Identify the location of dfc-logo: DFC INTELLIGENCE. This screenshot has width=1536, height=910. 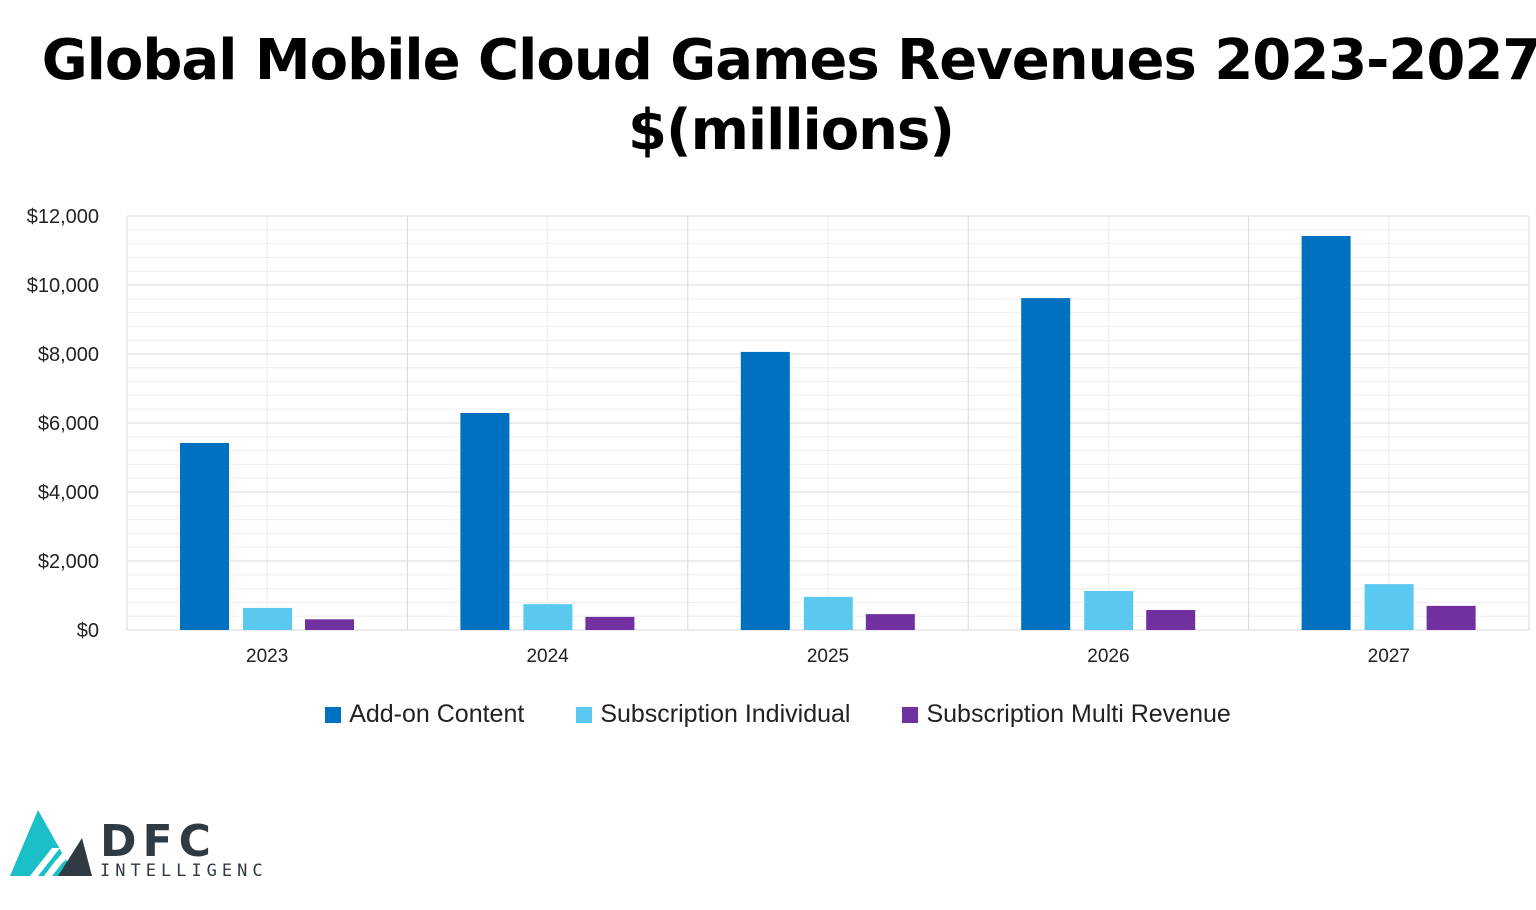
(139, 845).